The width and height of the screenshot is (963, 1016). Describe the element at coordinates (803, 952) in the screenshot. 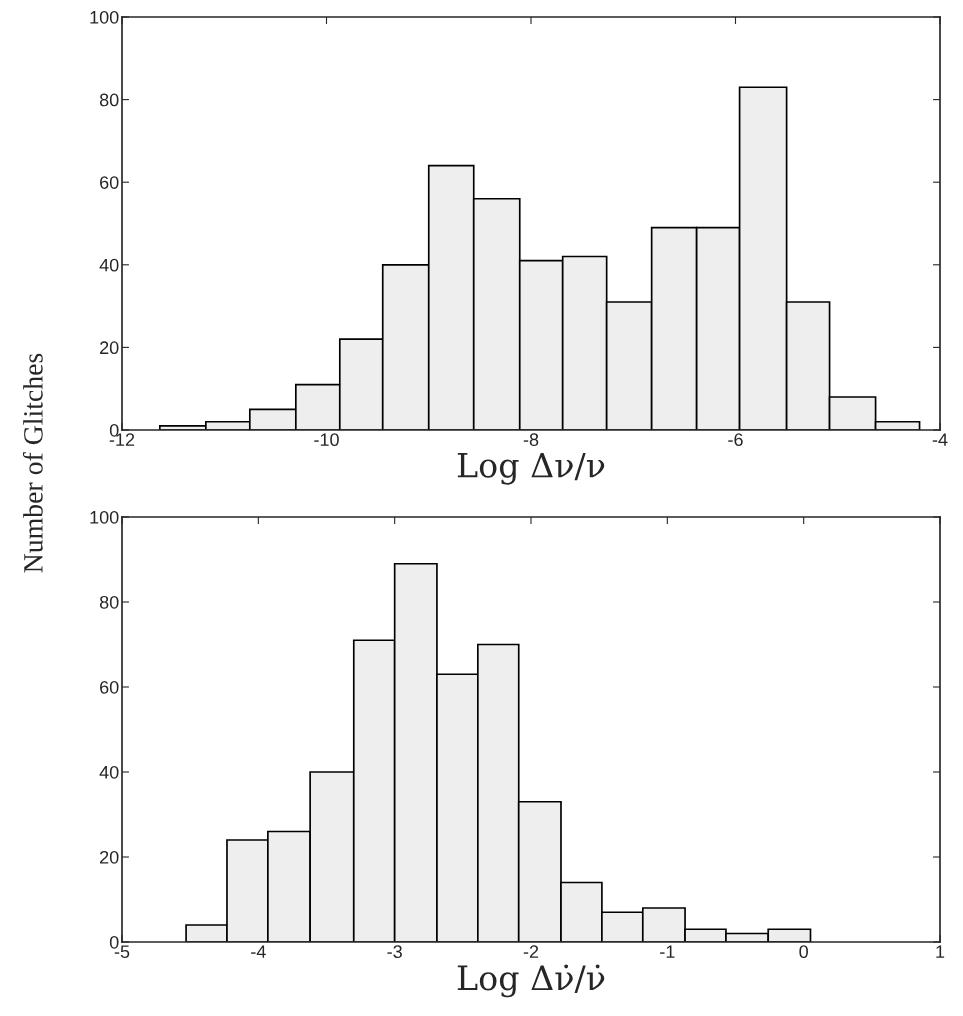

I see `x-tick-label: 0` at that location.